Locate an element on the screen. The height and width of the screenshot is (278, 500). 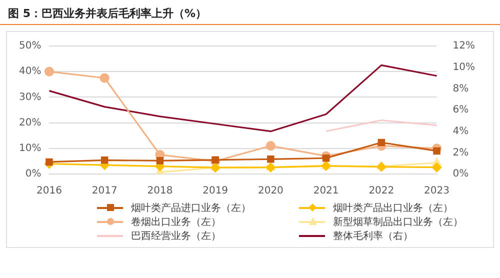
y2-tick-label: 10% is located at coordinates (464, 67).